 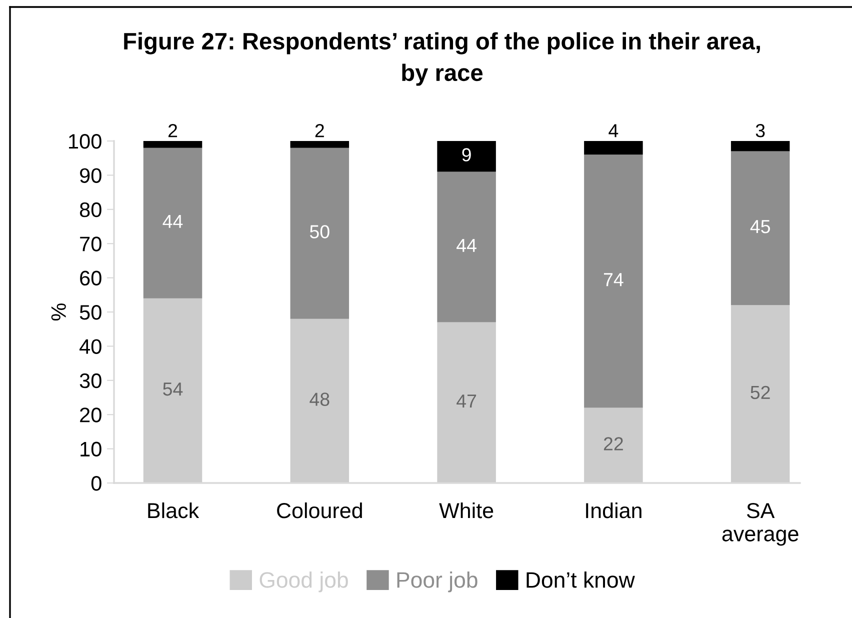 What do you see at coordinates (319, 510) in the screenshot?
I see `x-tick-label: Coloured` at bounding box center [319, 510].